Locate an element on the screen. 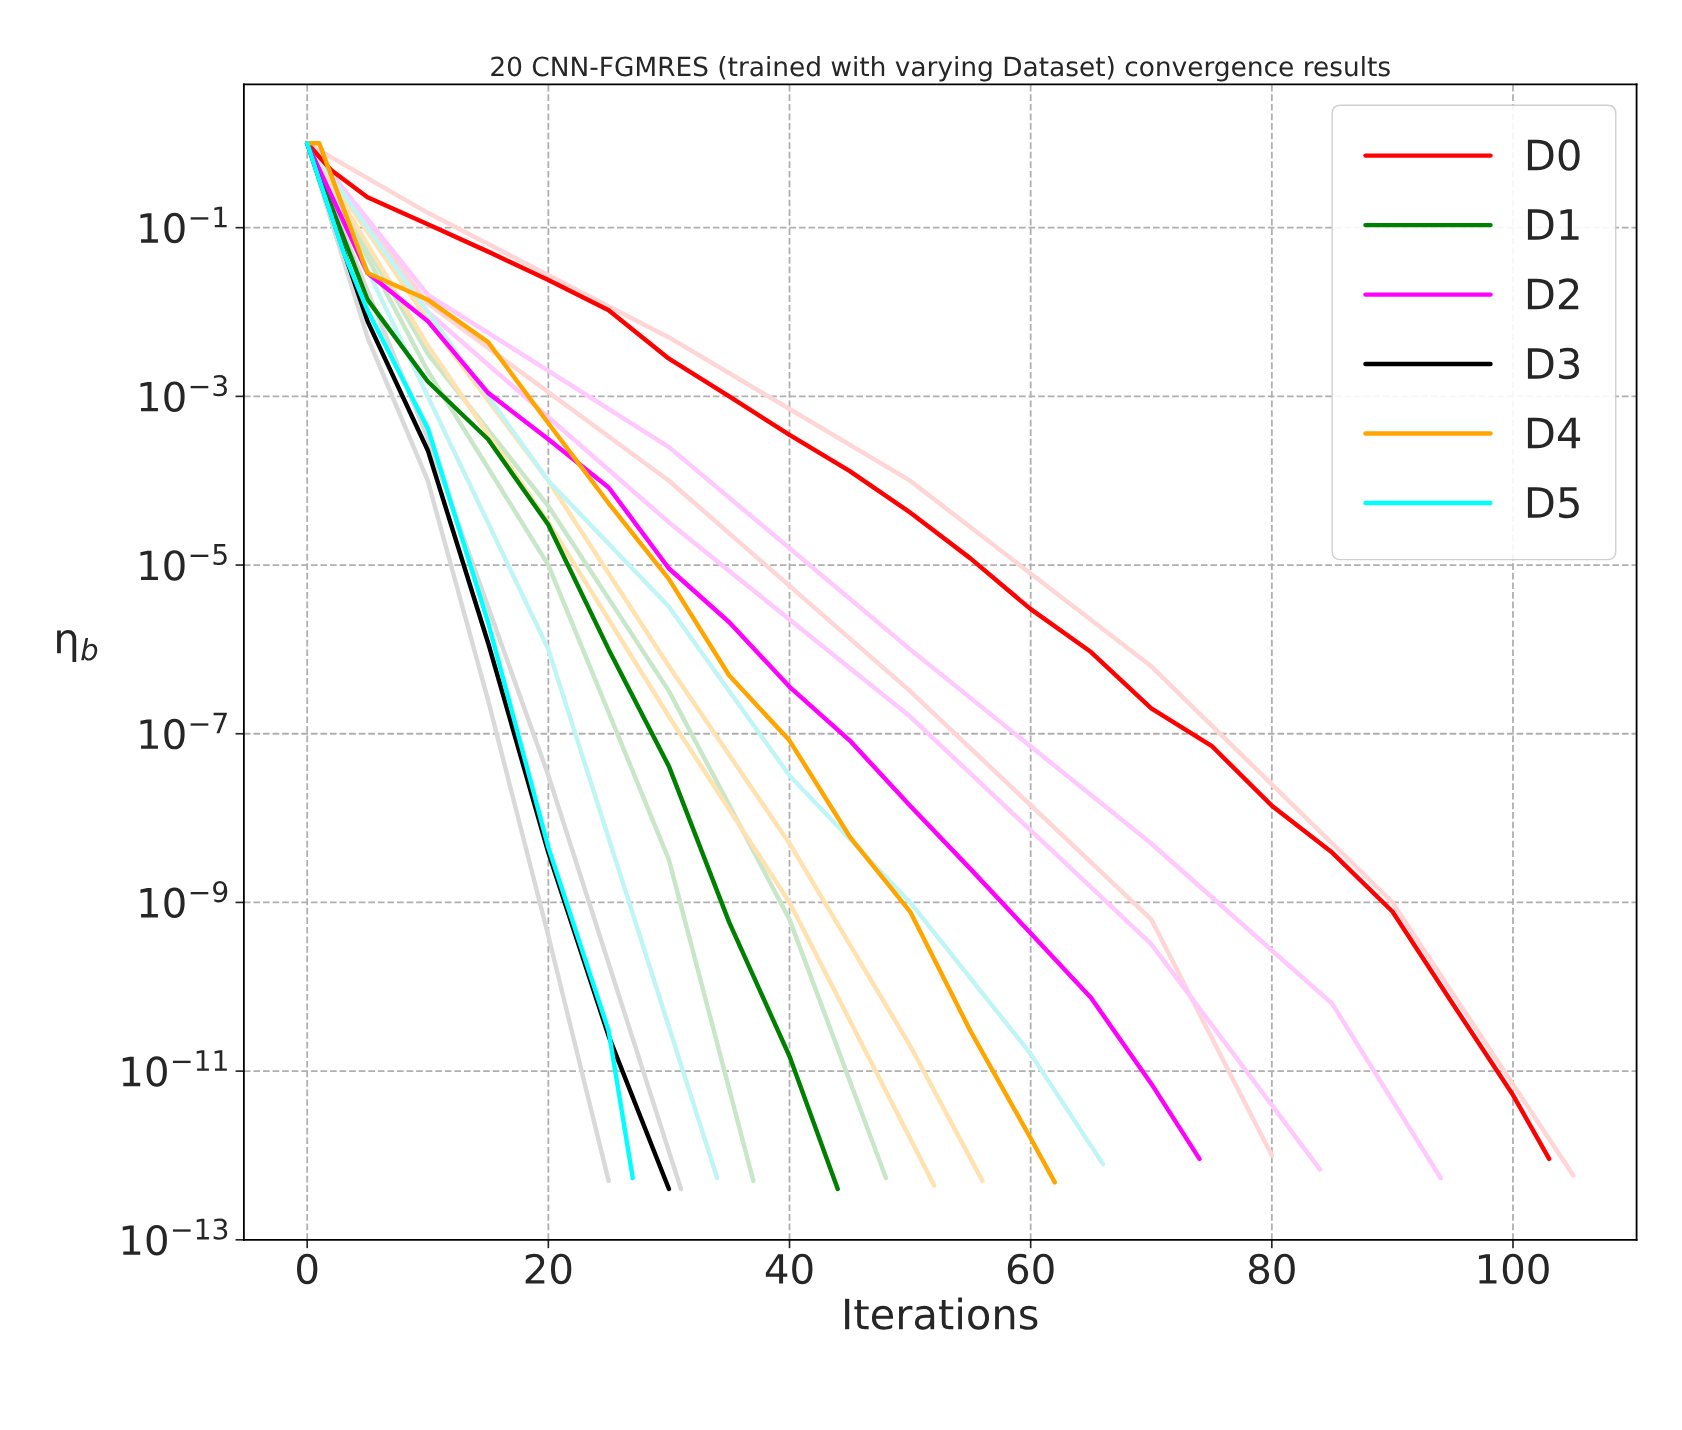  y-tick-label: 10$^{−1}$ is located at coordinates (183, 225).